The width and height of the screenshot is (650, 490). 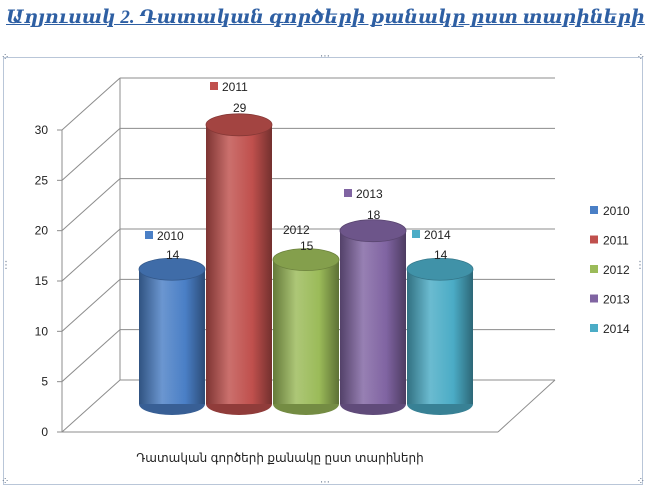 What do you see at coordinates (44, 382) in the screenshot?
I see `y-tick-label: 5` at bounding box center [44, 382].